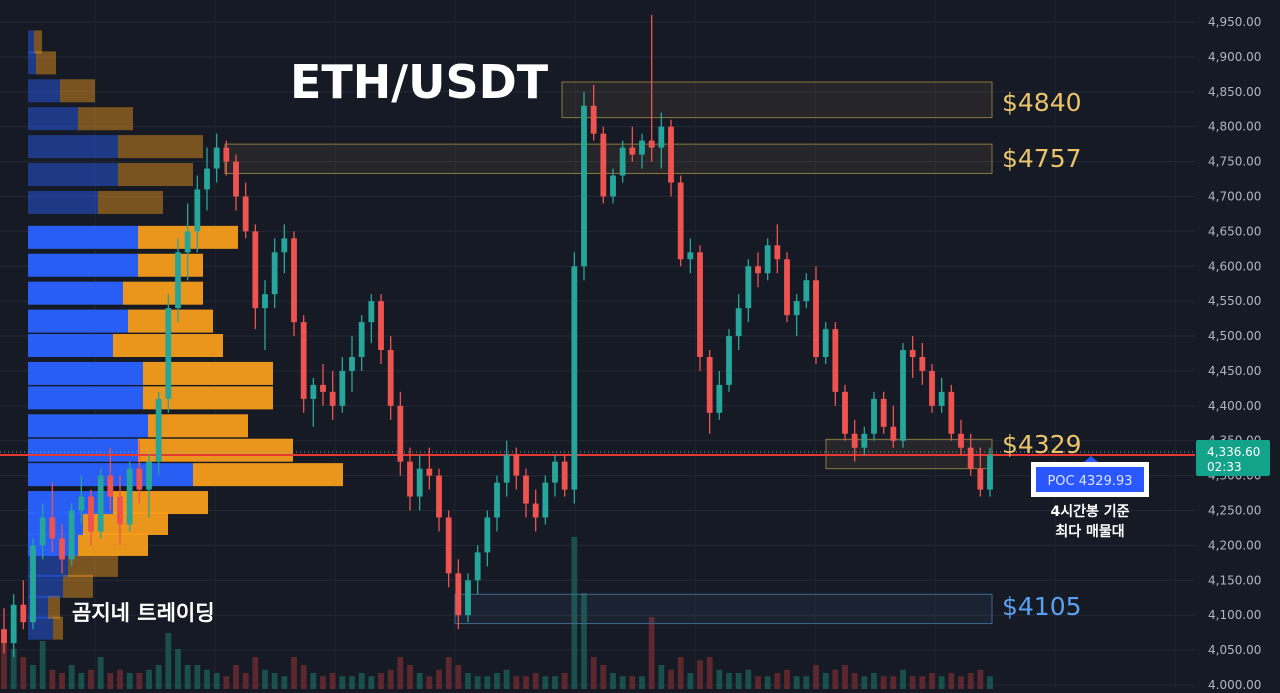 This screenshot has width=1280, height=693. Describe the element at coordinates (1234, 162) in the screenshot. I see `price-tick-label: 4,750.00` at that location.